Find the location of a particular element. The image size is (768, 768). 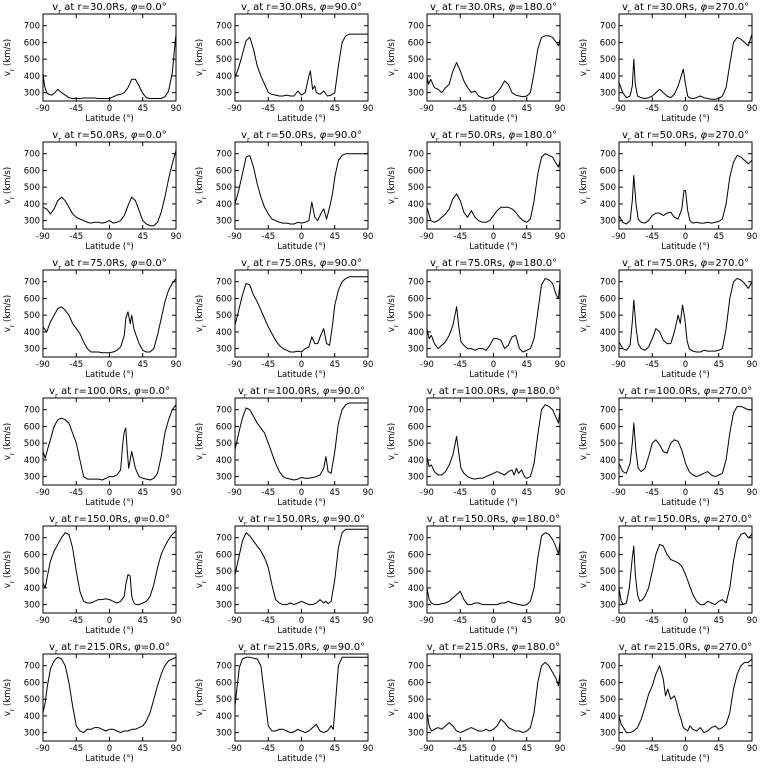

chart-title: vr at r=150.0Rs, φ=90.0° is located at coordinates (301, 521).